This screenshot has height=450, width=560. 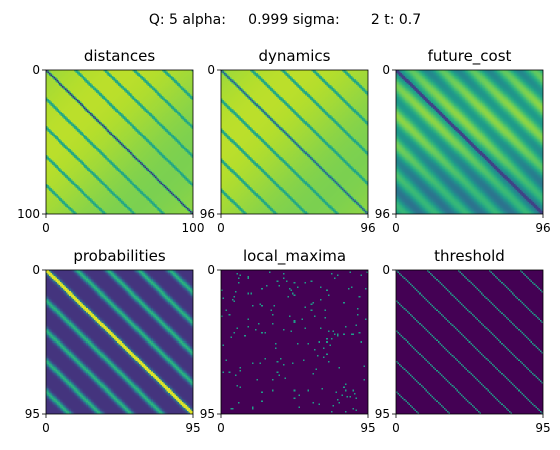 What do you see at coordinates (28, 214) in the screenshot?
I see `y-tick-label: 100` at bounding box center [28, 214].